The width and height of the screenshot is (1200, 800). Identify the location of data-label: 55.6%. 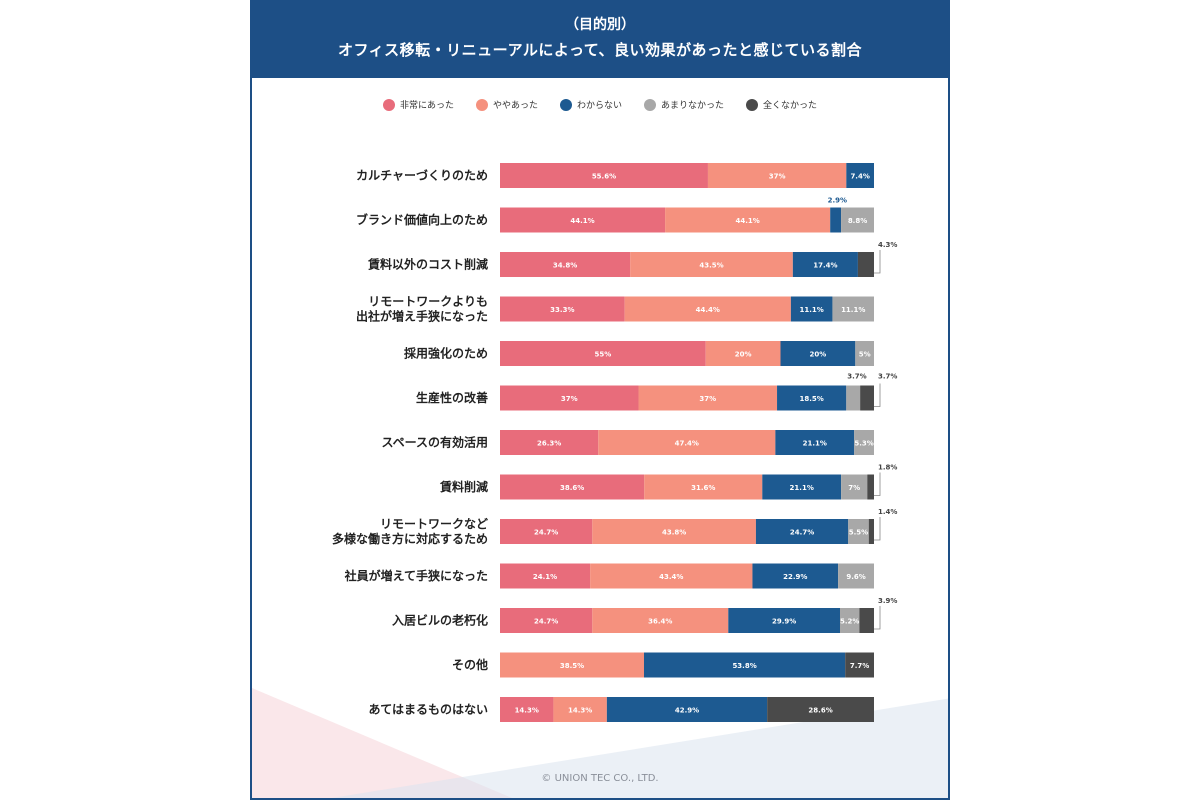
(604, 177).